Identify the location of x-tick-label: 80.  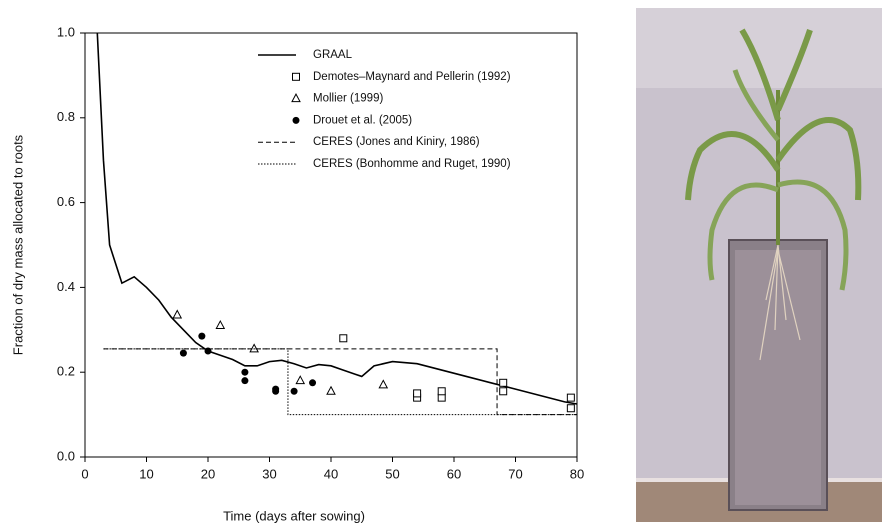
(577, 473).